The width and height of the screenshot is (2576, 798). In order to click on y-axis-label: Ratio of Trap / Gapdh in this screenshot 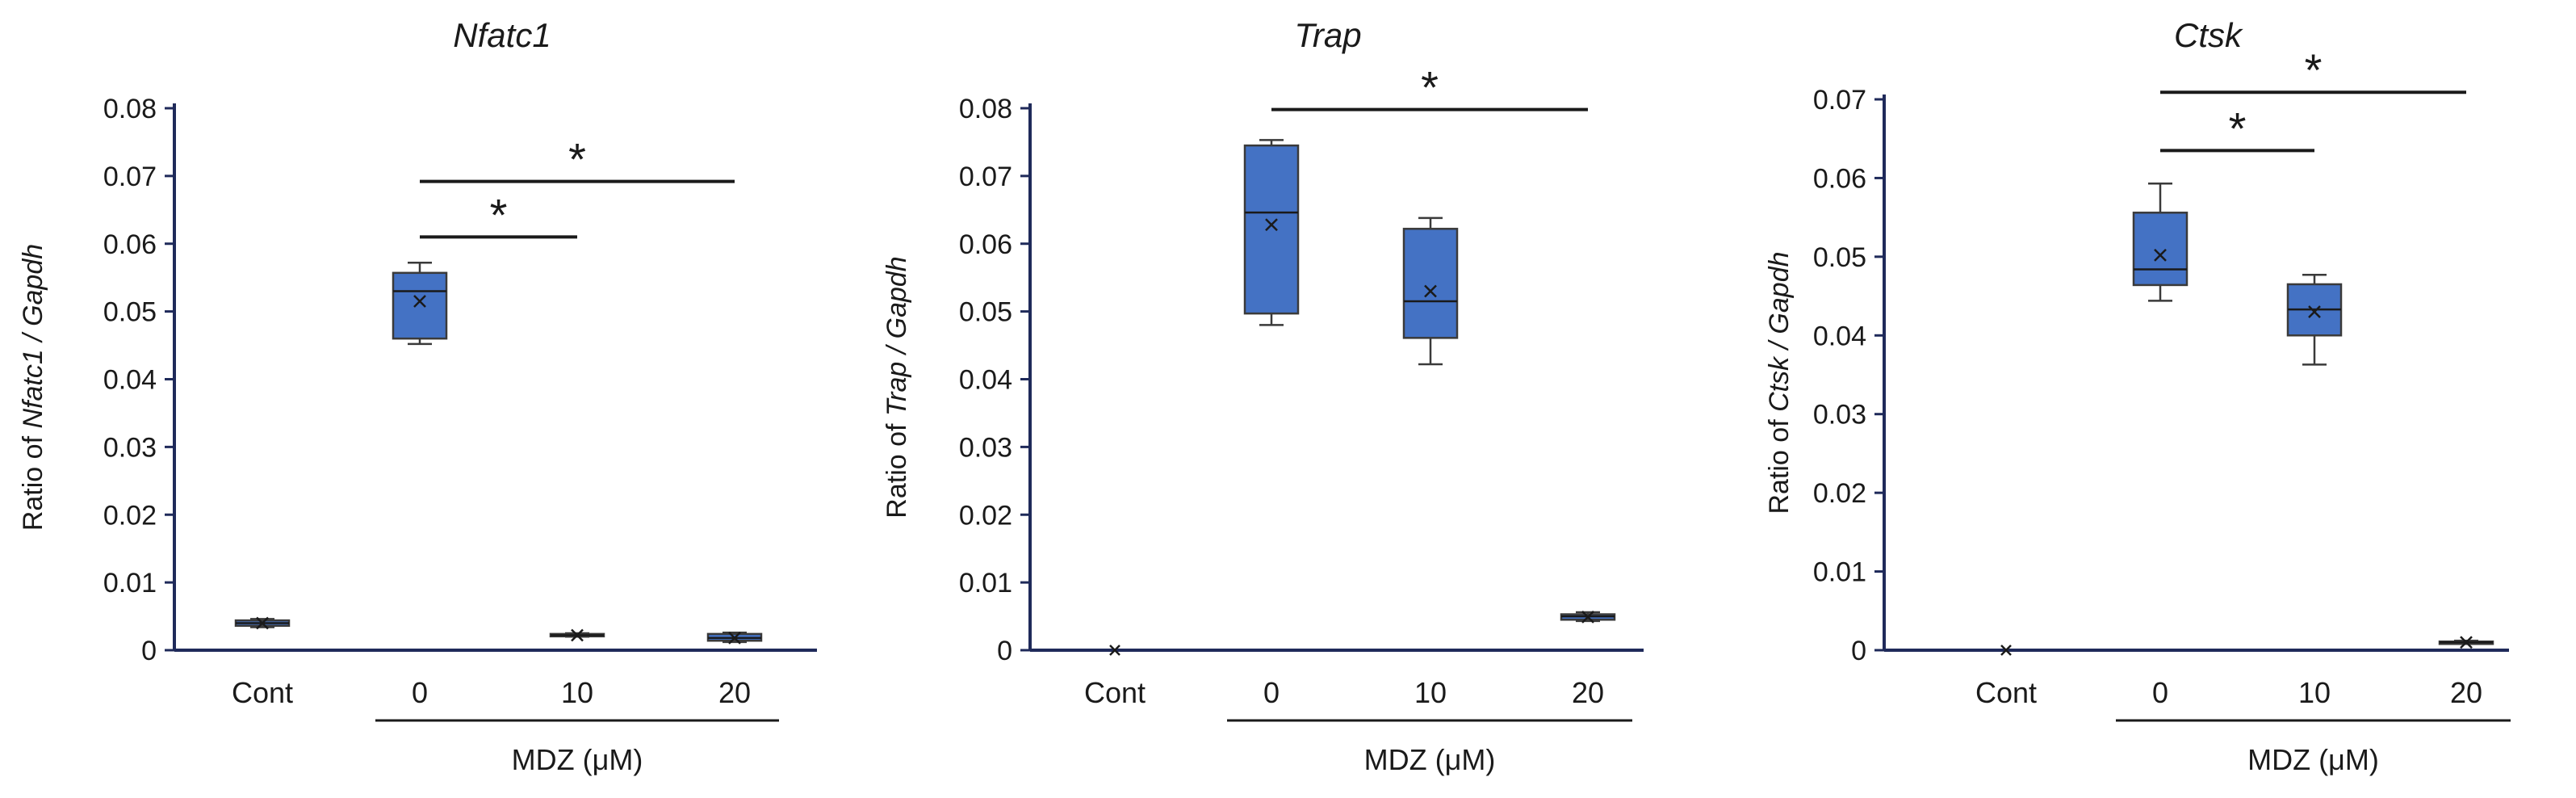, I will do `click(897, 387)`.